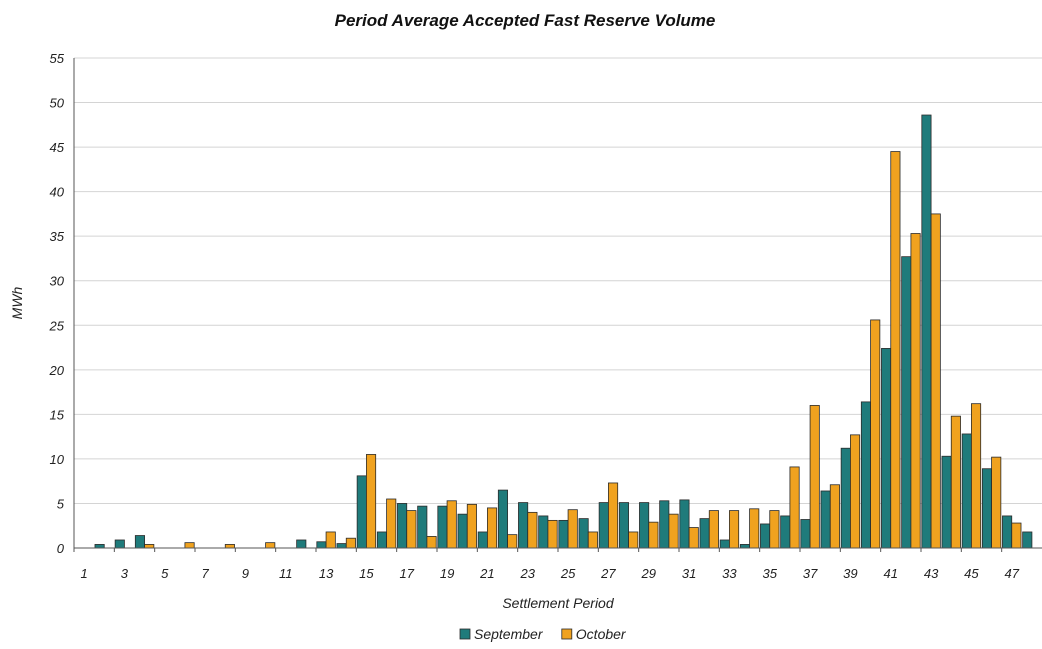 The image size is (1042, 649). I want to click on x-tick-label: 11, so click(286, 573).